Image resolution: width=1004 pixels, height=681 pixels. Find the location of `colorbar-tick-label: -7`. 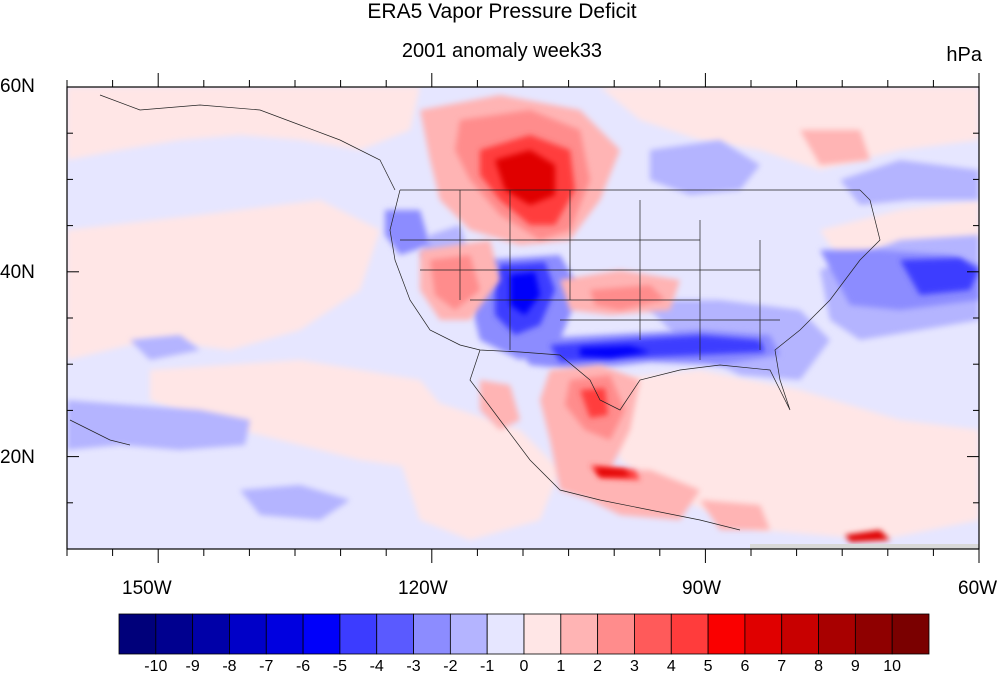

colorbar-tick-label: -7 is located at coordinates (266, 666).